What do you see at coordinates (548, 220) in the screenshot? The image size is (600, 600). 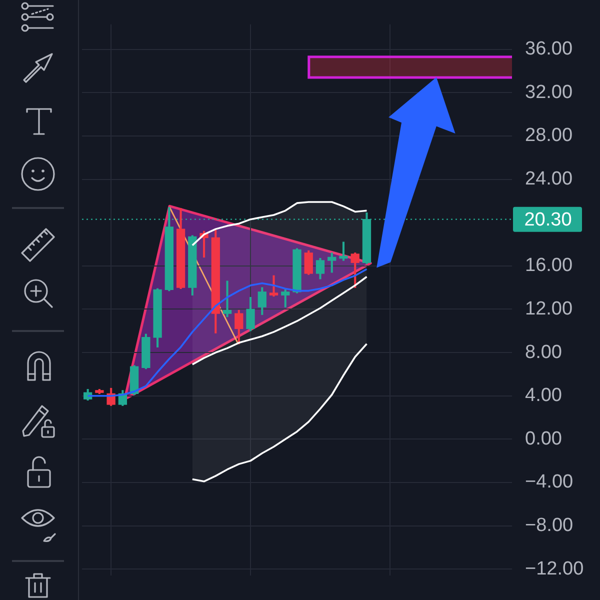 I see `ref-line-label: 20.30` at bounding box center [548, 220].